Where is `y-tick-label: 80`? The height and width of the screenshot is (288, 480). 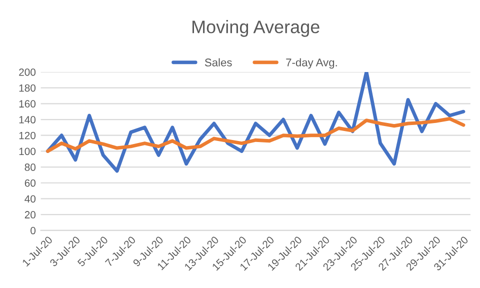 y-tick-label: 80 is located at coordinates (30, 167).